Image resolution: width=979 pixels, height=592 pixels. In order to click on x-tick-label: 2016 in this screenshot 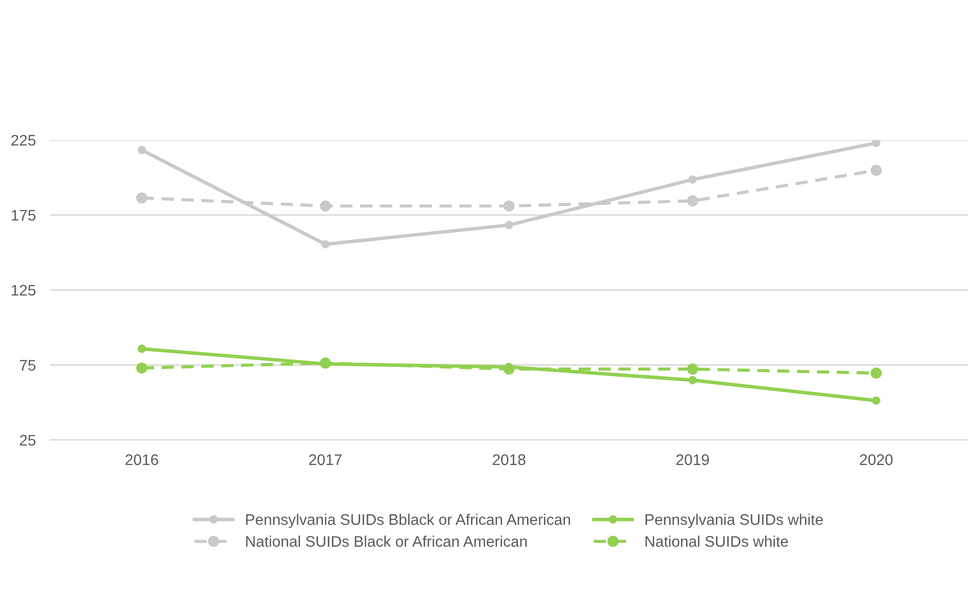, I will do `click(142, 460)`.